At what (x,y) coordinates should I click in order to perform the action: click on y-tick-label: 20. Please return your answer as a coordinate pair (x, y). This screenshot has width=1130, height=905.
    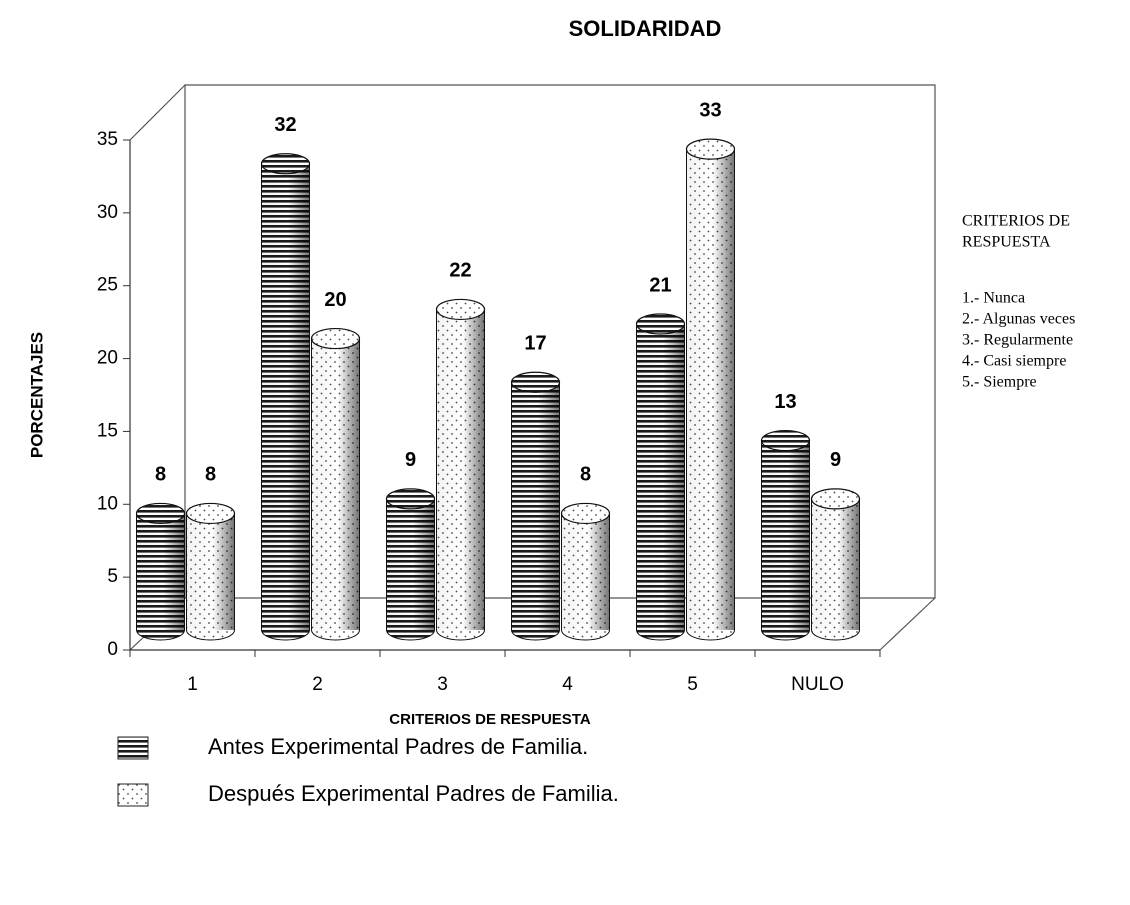
    Looking at the image, I should click on (107, 358).